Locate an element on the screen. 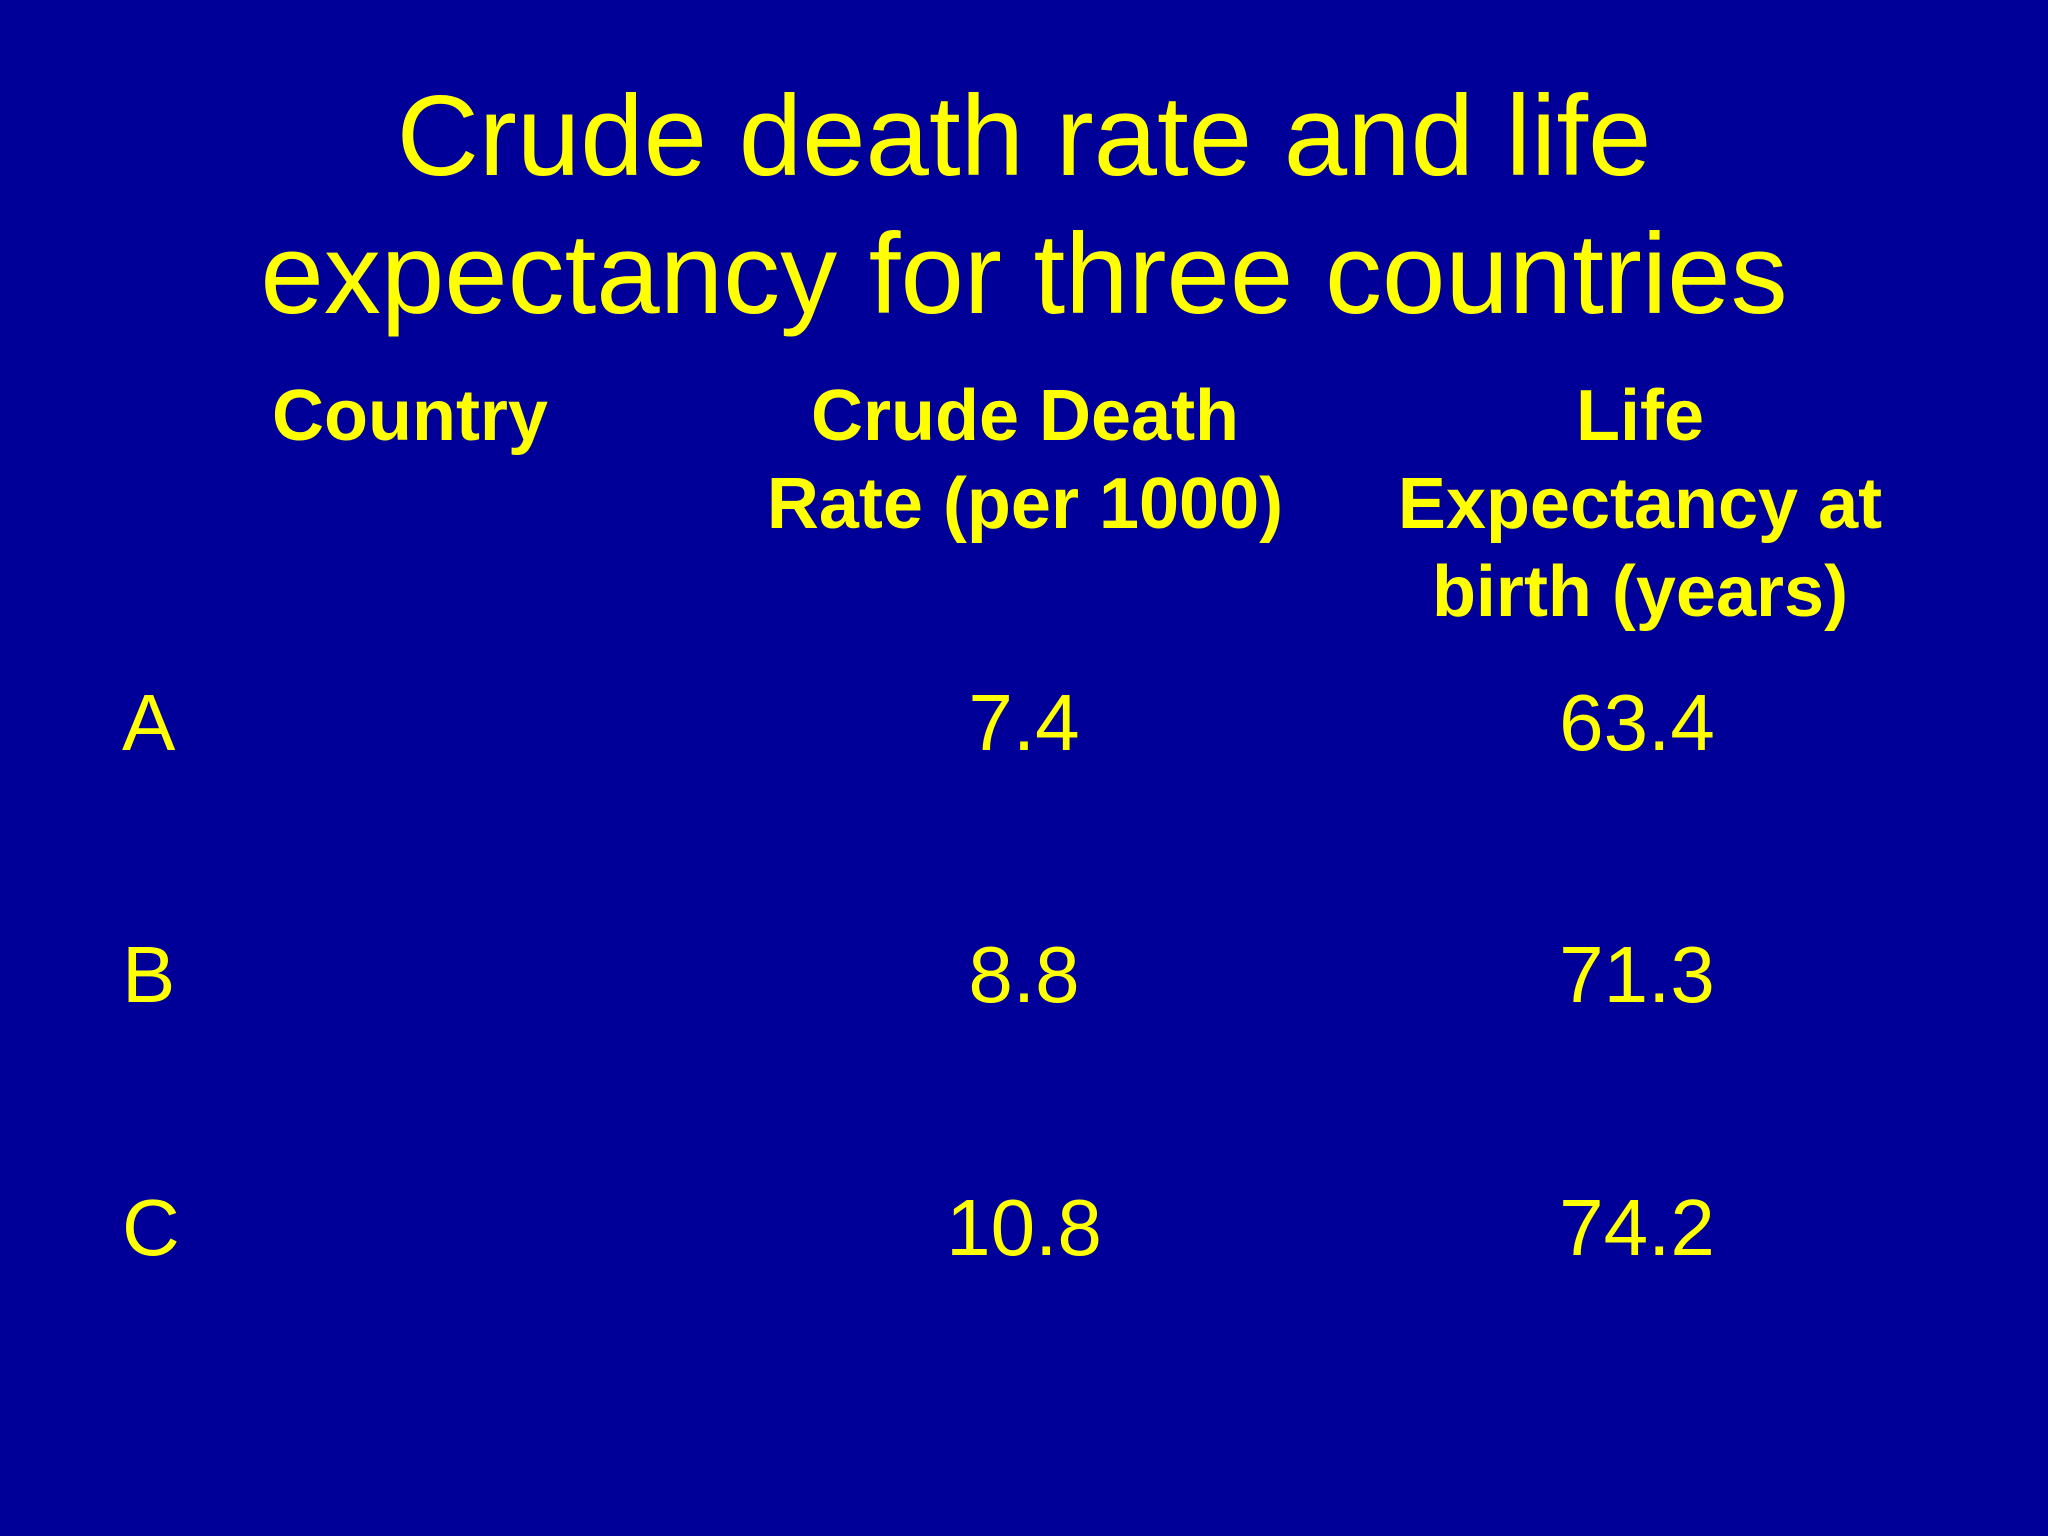  column-header-life-expectancy: Life Expectancy at birth (years) is located at coordinates (1640, 504).